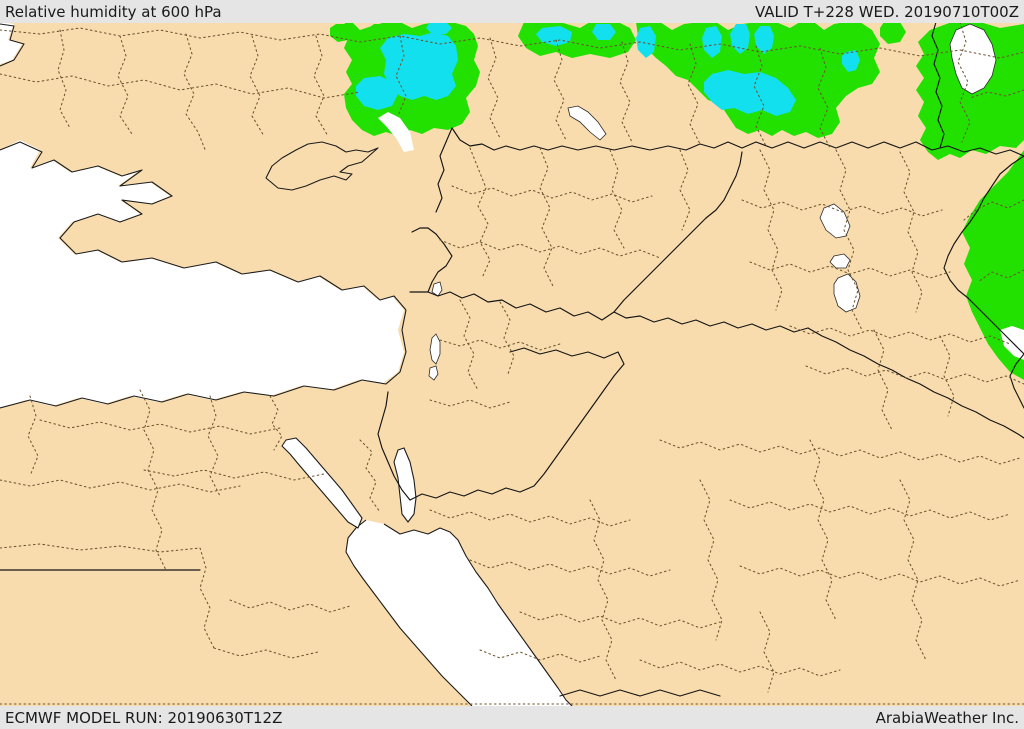  Describe the element at coordinates (712, 42) in the screenshot. I see `rh-cyan-mardin` at that location.